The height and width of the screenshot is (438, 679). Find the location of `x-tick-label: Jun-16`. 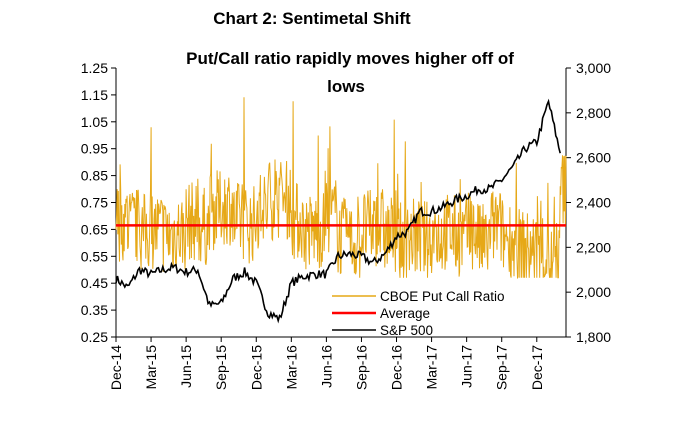

x-tick-label: Jun-16 is located at coordinates (326, 366).